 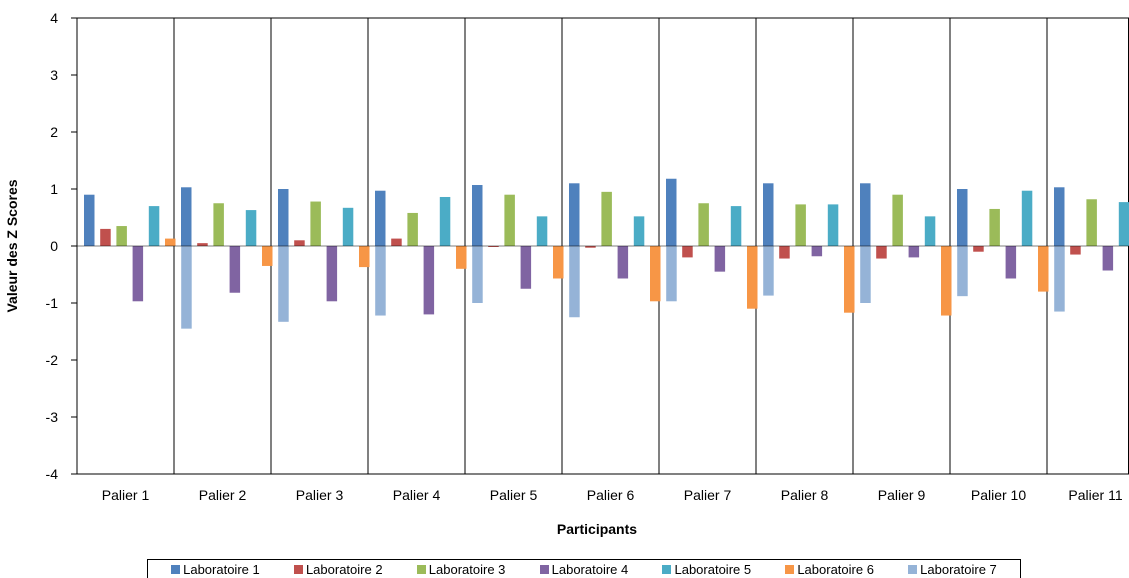 I want to click on x-tick-label: Palier 8, so click(x=805, y=495).